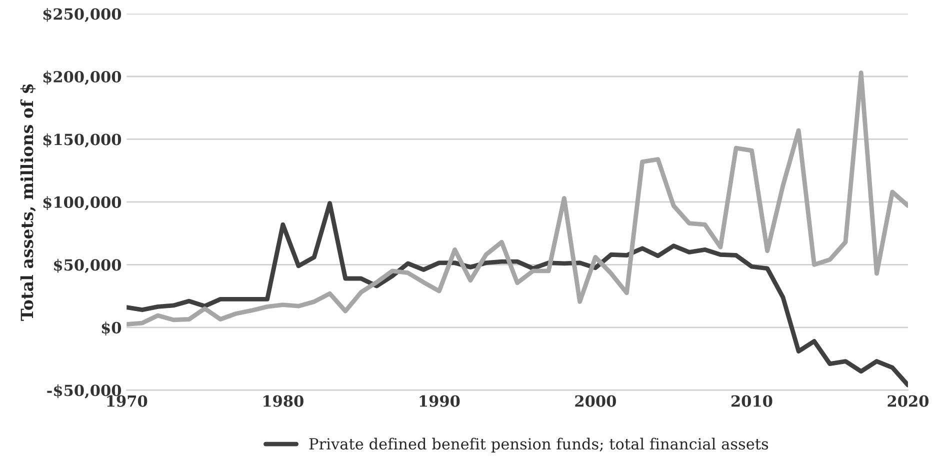 The image size is (938, 459). Describe the element at coordinates (82, 15) in the screenshot. I see `y-tick-label: $250,000` at that location.